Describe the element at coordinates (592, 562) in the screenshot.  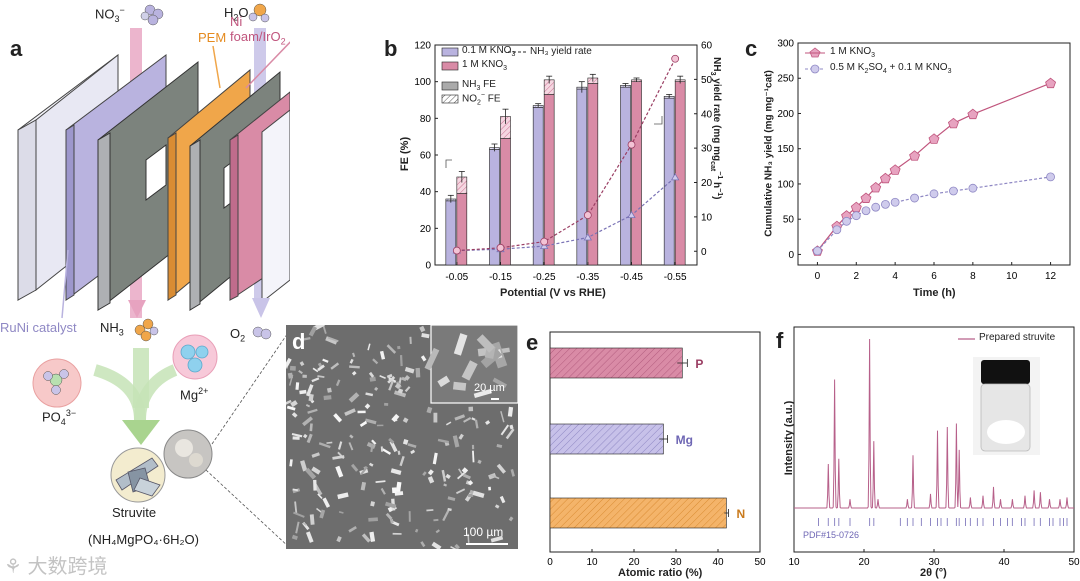
I see `e-xtick-label-1: 10` at that location.